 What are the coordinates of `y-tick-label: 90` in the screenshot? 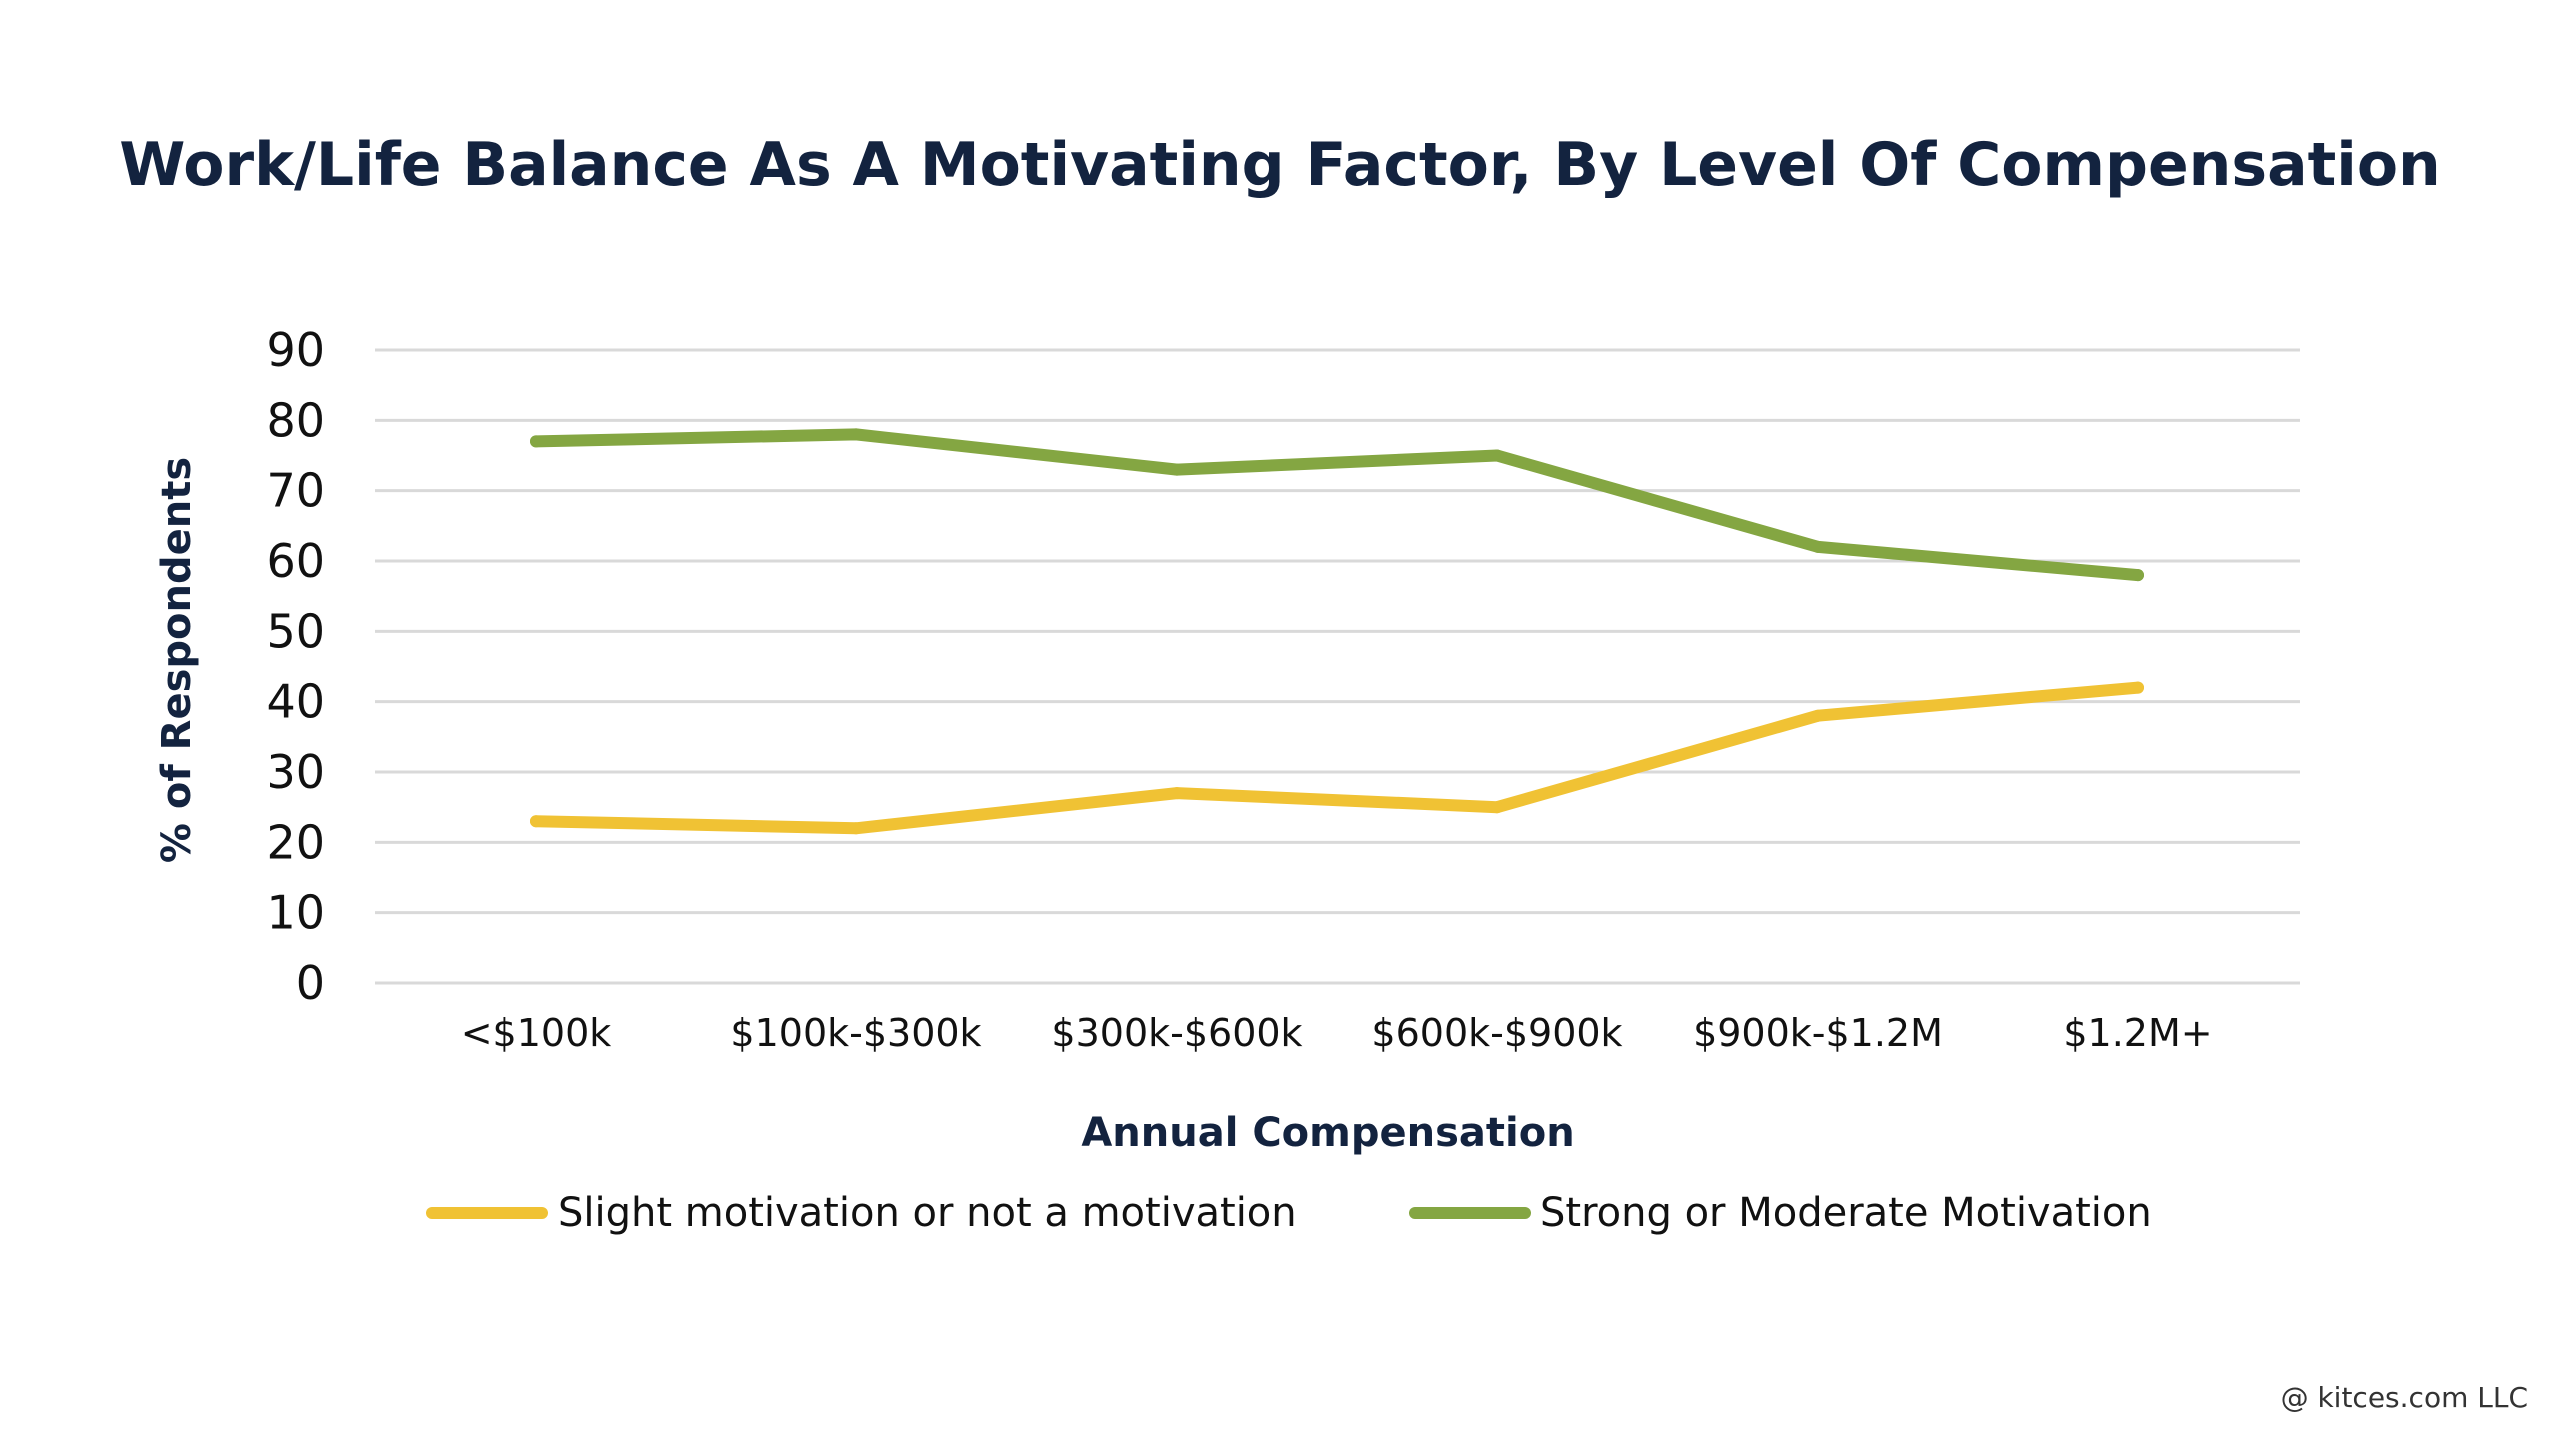 It's located at (295, 350).